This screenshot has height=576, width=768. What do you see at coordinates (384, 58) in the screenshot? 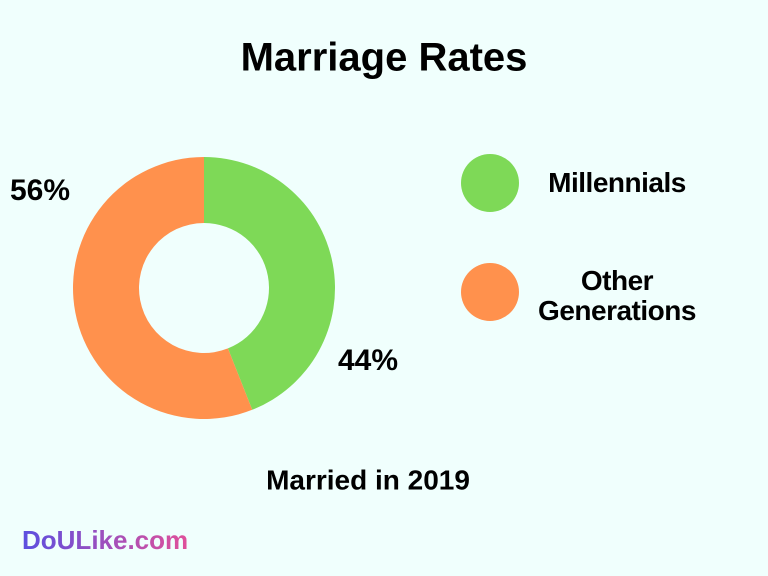
I see `chart-title: Marriage Rates` at bounding box center [384, 58].